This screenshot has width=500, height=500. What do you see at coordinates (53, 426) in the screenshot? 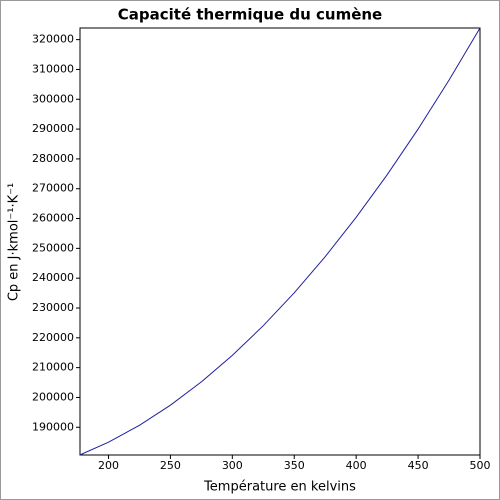
I see `y-tick-label: 190000` at bounding box center [53, 426].